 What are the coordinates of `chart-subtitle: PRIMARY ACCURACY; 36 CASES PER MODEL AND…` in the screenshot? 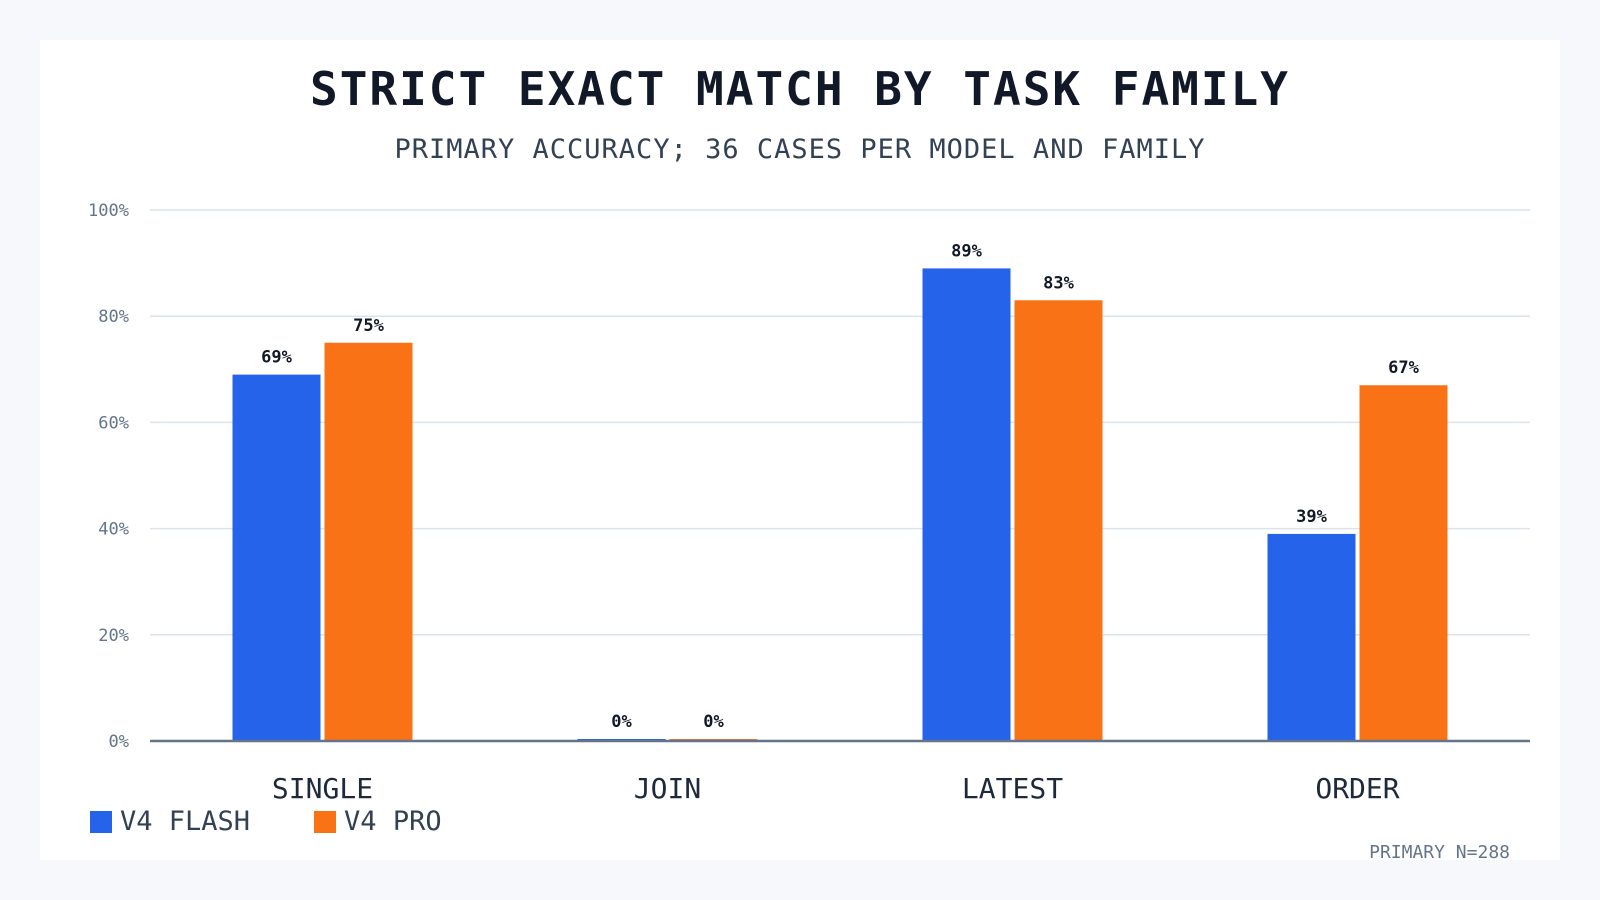 It's located at (800, 149).